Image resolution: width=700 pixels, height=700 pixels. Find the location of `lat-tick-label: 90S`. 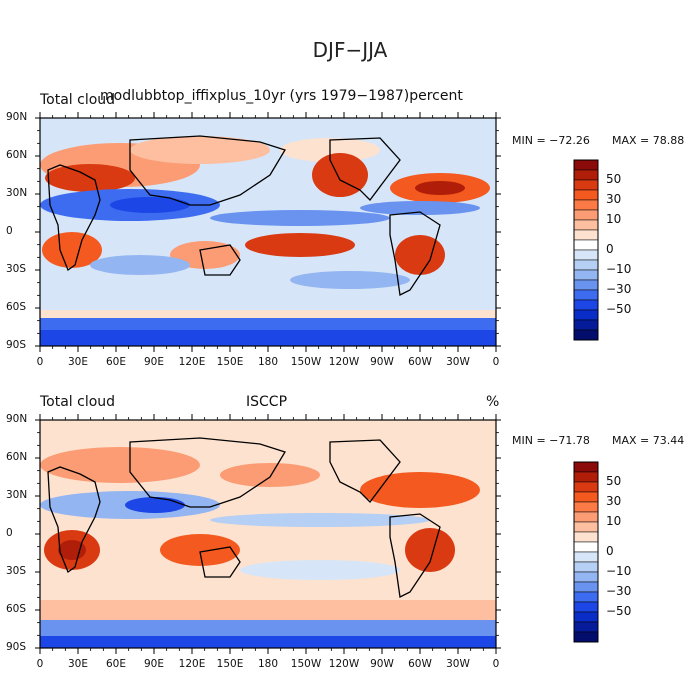

lat-tick-label: 90S is located at coordinates (16, 345).